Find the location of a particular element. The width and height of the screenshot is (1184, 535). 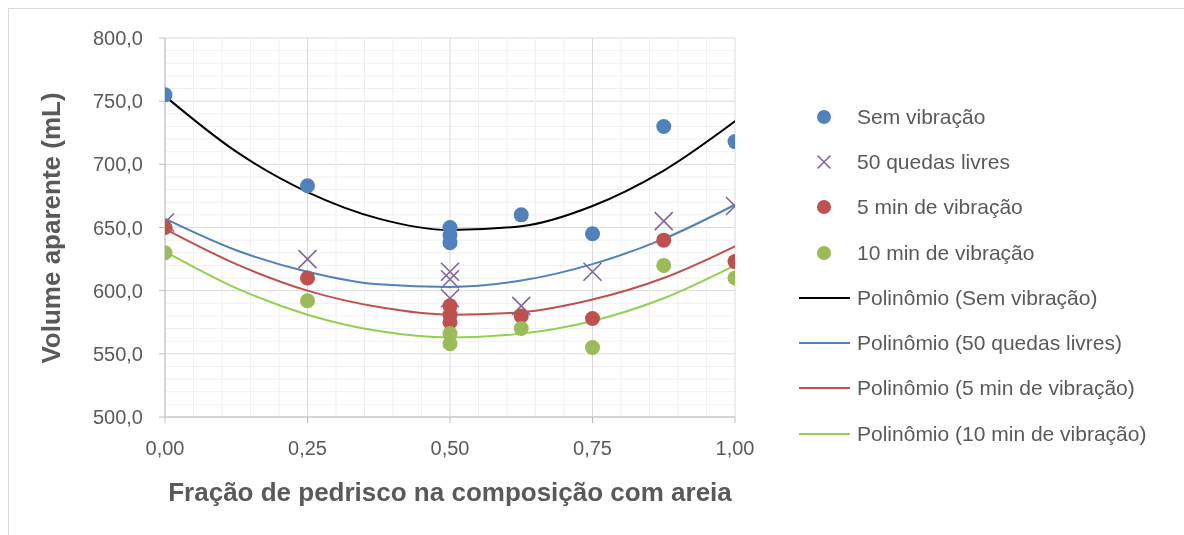

legend-label: 10 min de vibração is located at coordinates (946, 252).